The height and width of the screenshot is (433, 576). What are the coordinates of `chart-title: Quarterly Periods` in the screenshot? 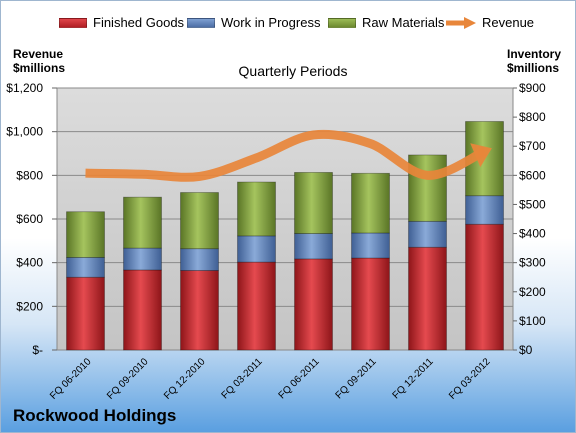 It's located at (293, 71).